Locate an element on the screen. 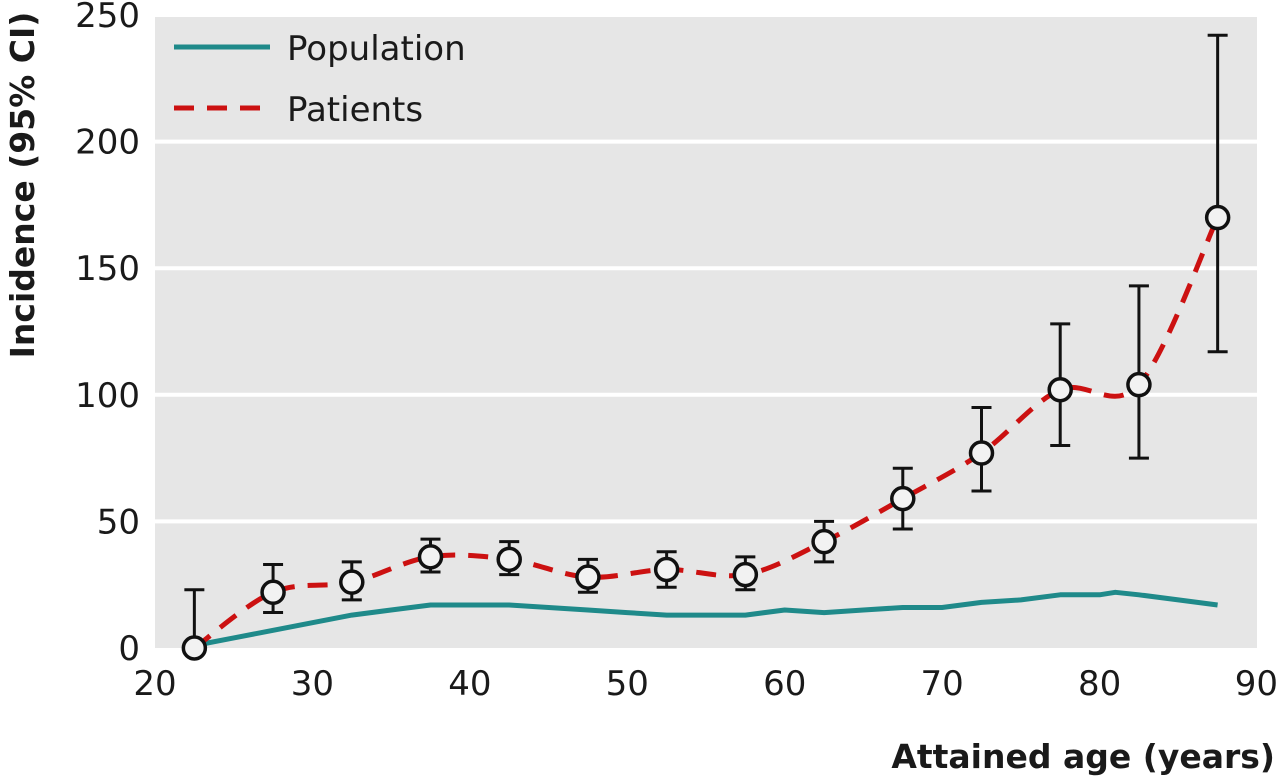 This screenshot has height=781, width=1280. x-tick-label-30: 30 is located at coordinates (312, 684).